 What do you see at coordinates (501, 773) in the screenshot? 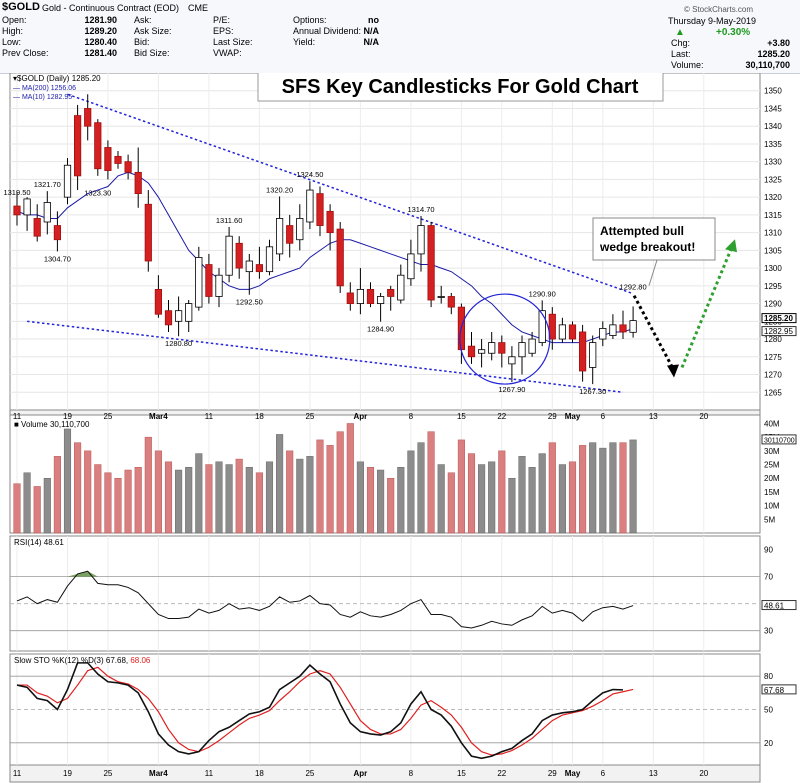
I see `date-label-bottom: 22` at bounding box center [501, 773].